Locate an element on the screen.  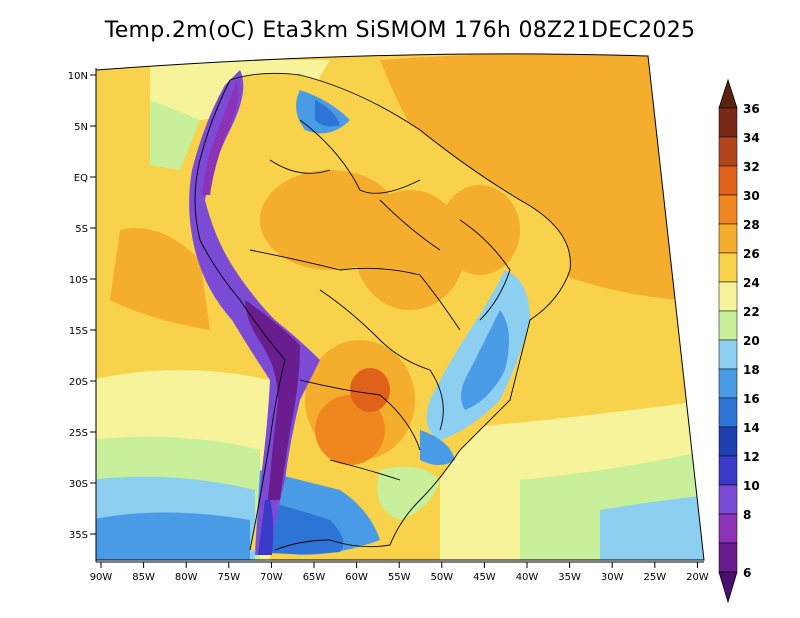
lat-tick-label: 5N is located at coordinates (81, 127).